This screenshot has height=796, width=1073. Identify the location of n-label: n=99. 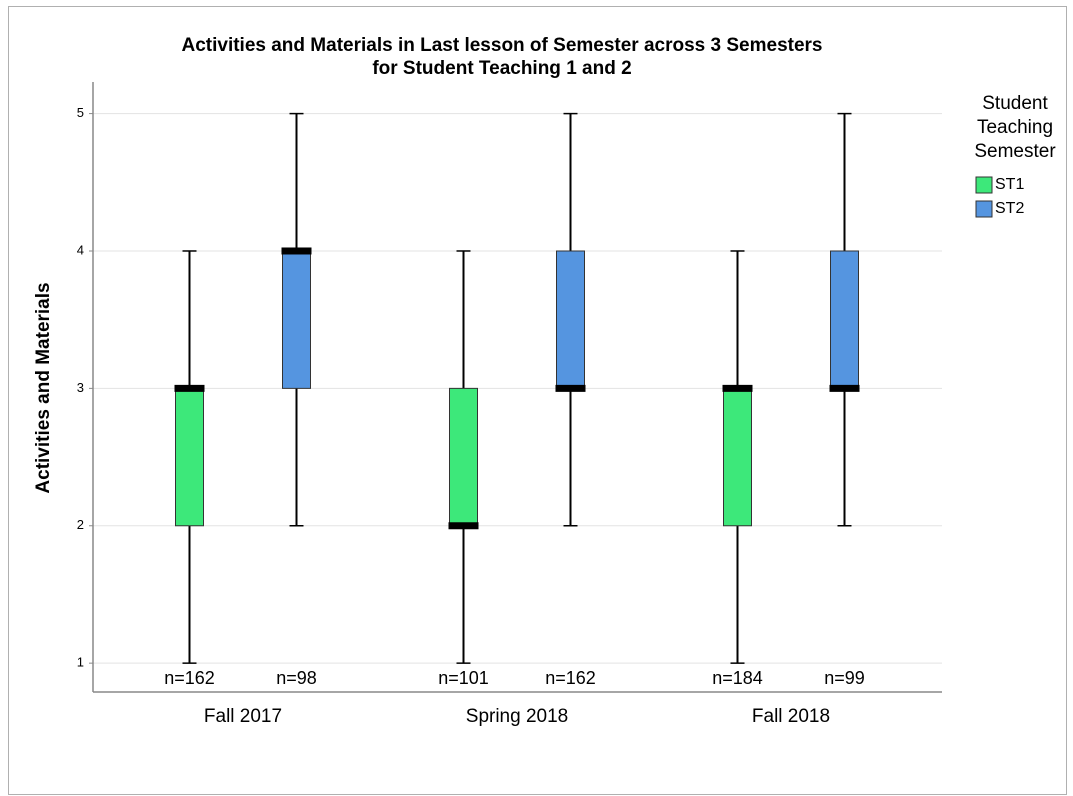
(844, 678).